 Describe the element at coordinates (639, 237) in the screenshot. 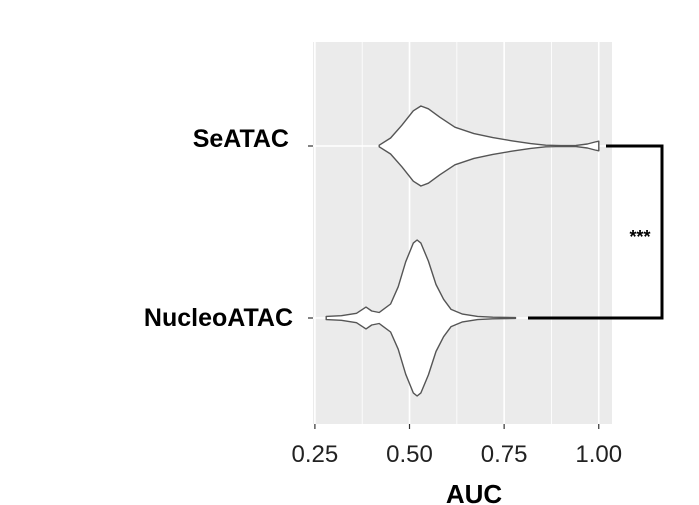

I see `significance-label: ***` at that location.